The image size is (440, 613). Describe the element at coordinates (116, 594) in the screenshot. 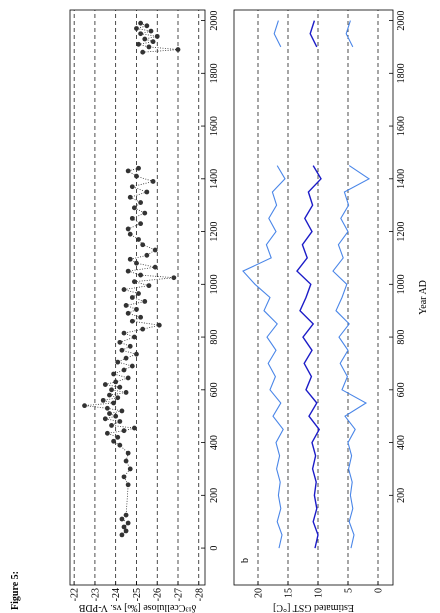

I see `y-tick-label: -24` at that location.